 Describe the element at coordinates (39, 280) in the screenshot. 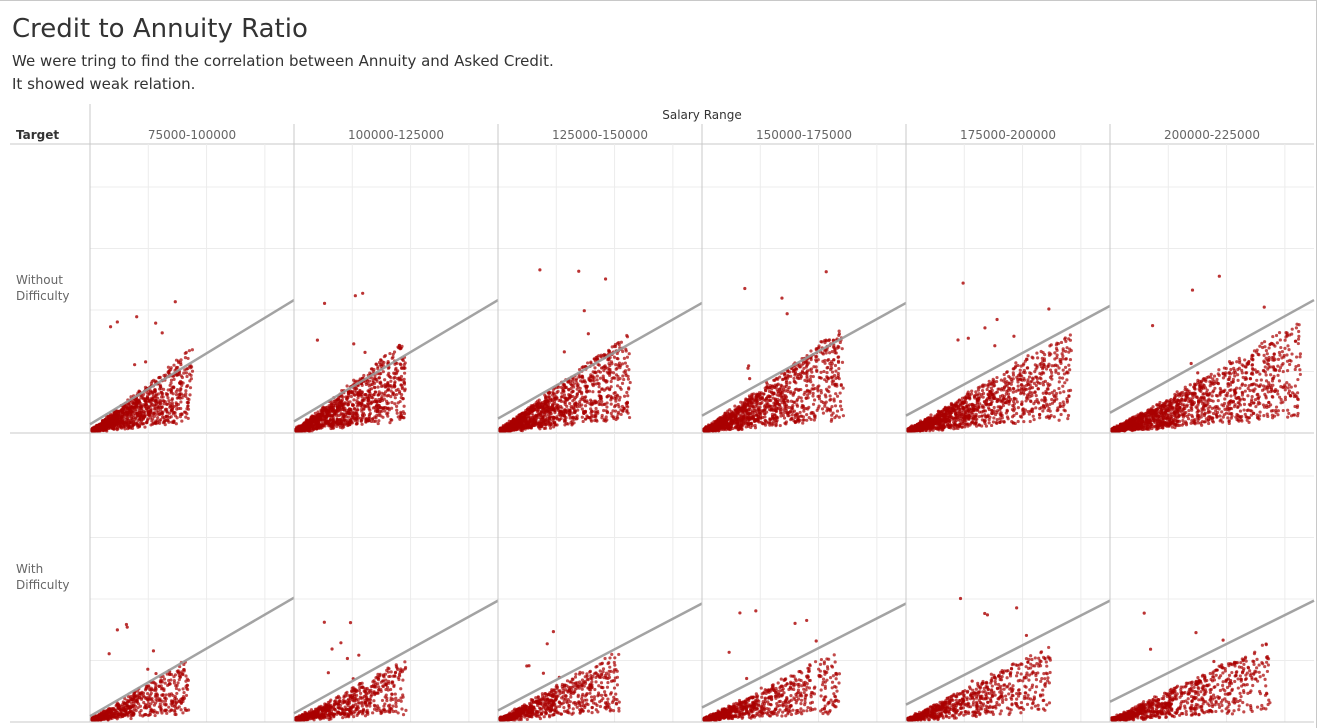

I see `row-label: Without` at that location.